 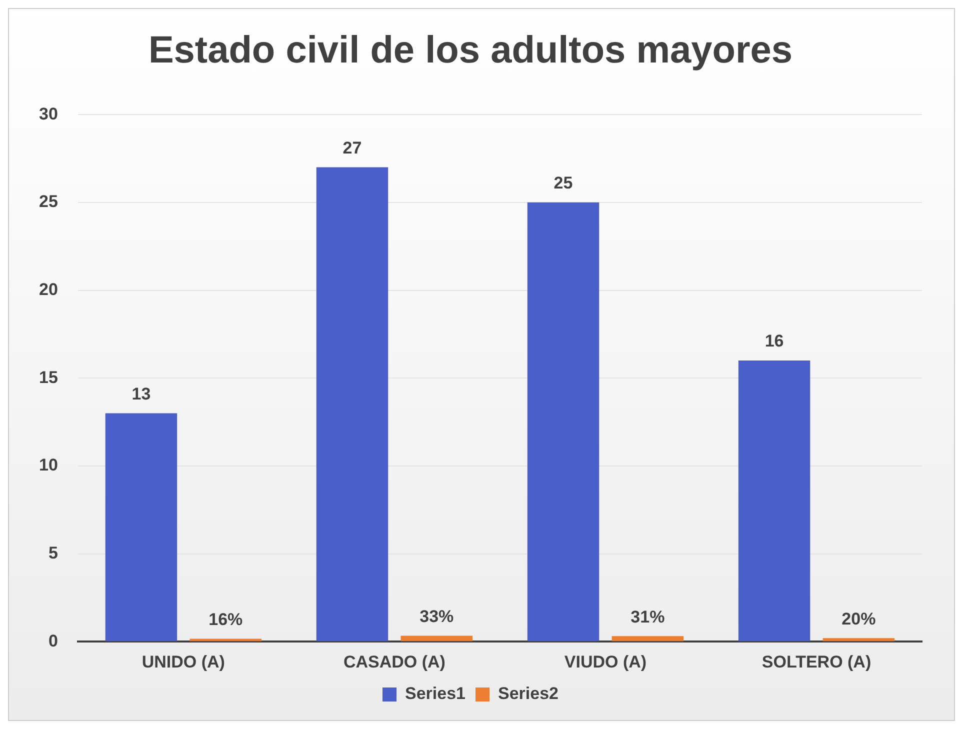 What do you see at coordinates (437, 616) in the screenshot?
I see `data-label: 33%` at bounding box center [437, 616].